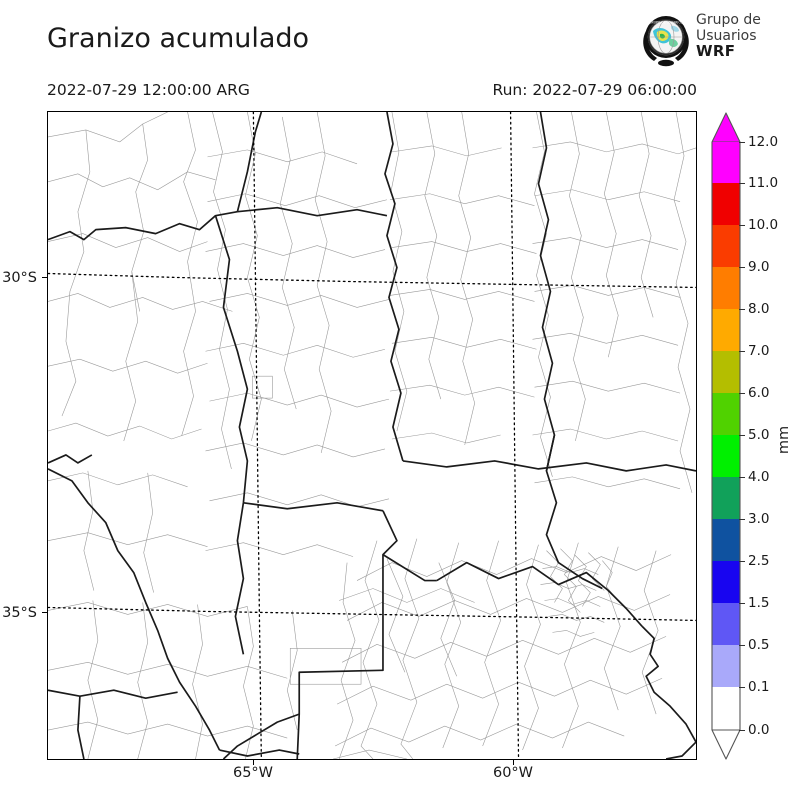 The height and width of the screenshot is (800, 800). I want to click on colorbar-label-11: 11.0, so click(763, 183).